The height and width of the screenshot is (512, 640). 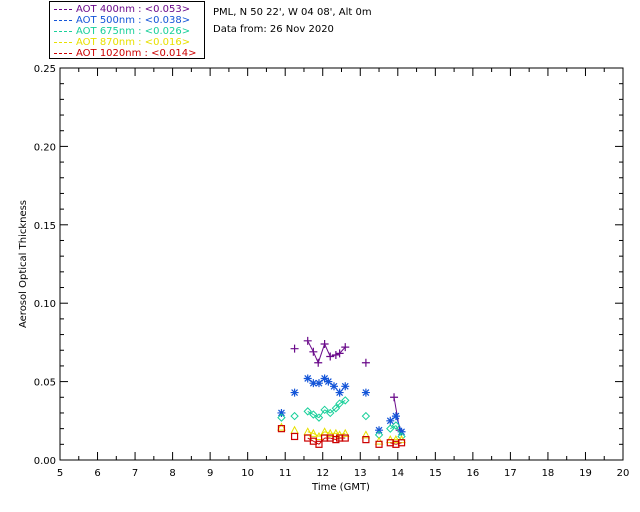 I want to click on data-marks, so click(x=341, y=392).